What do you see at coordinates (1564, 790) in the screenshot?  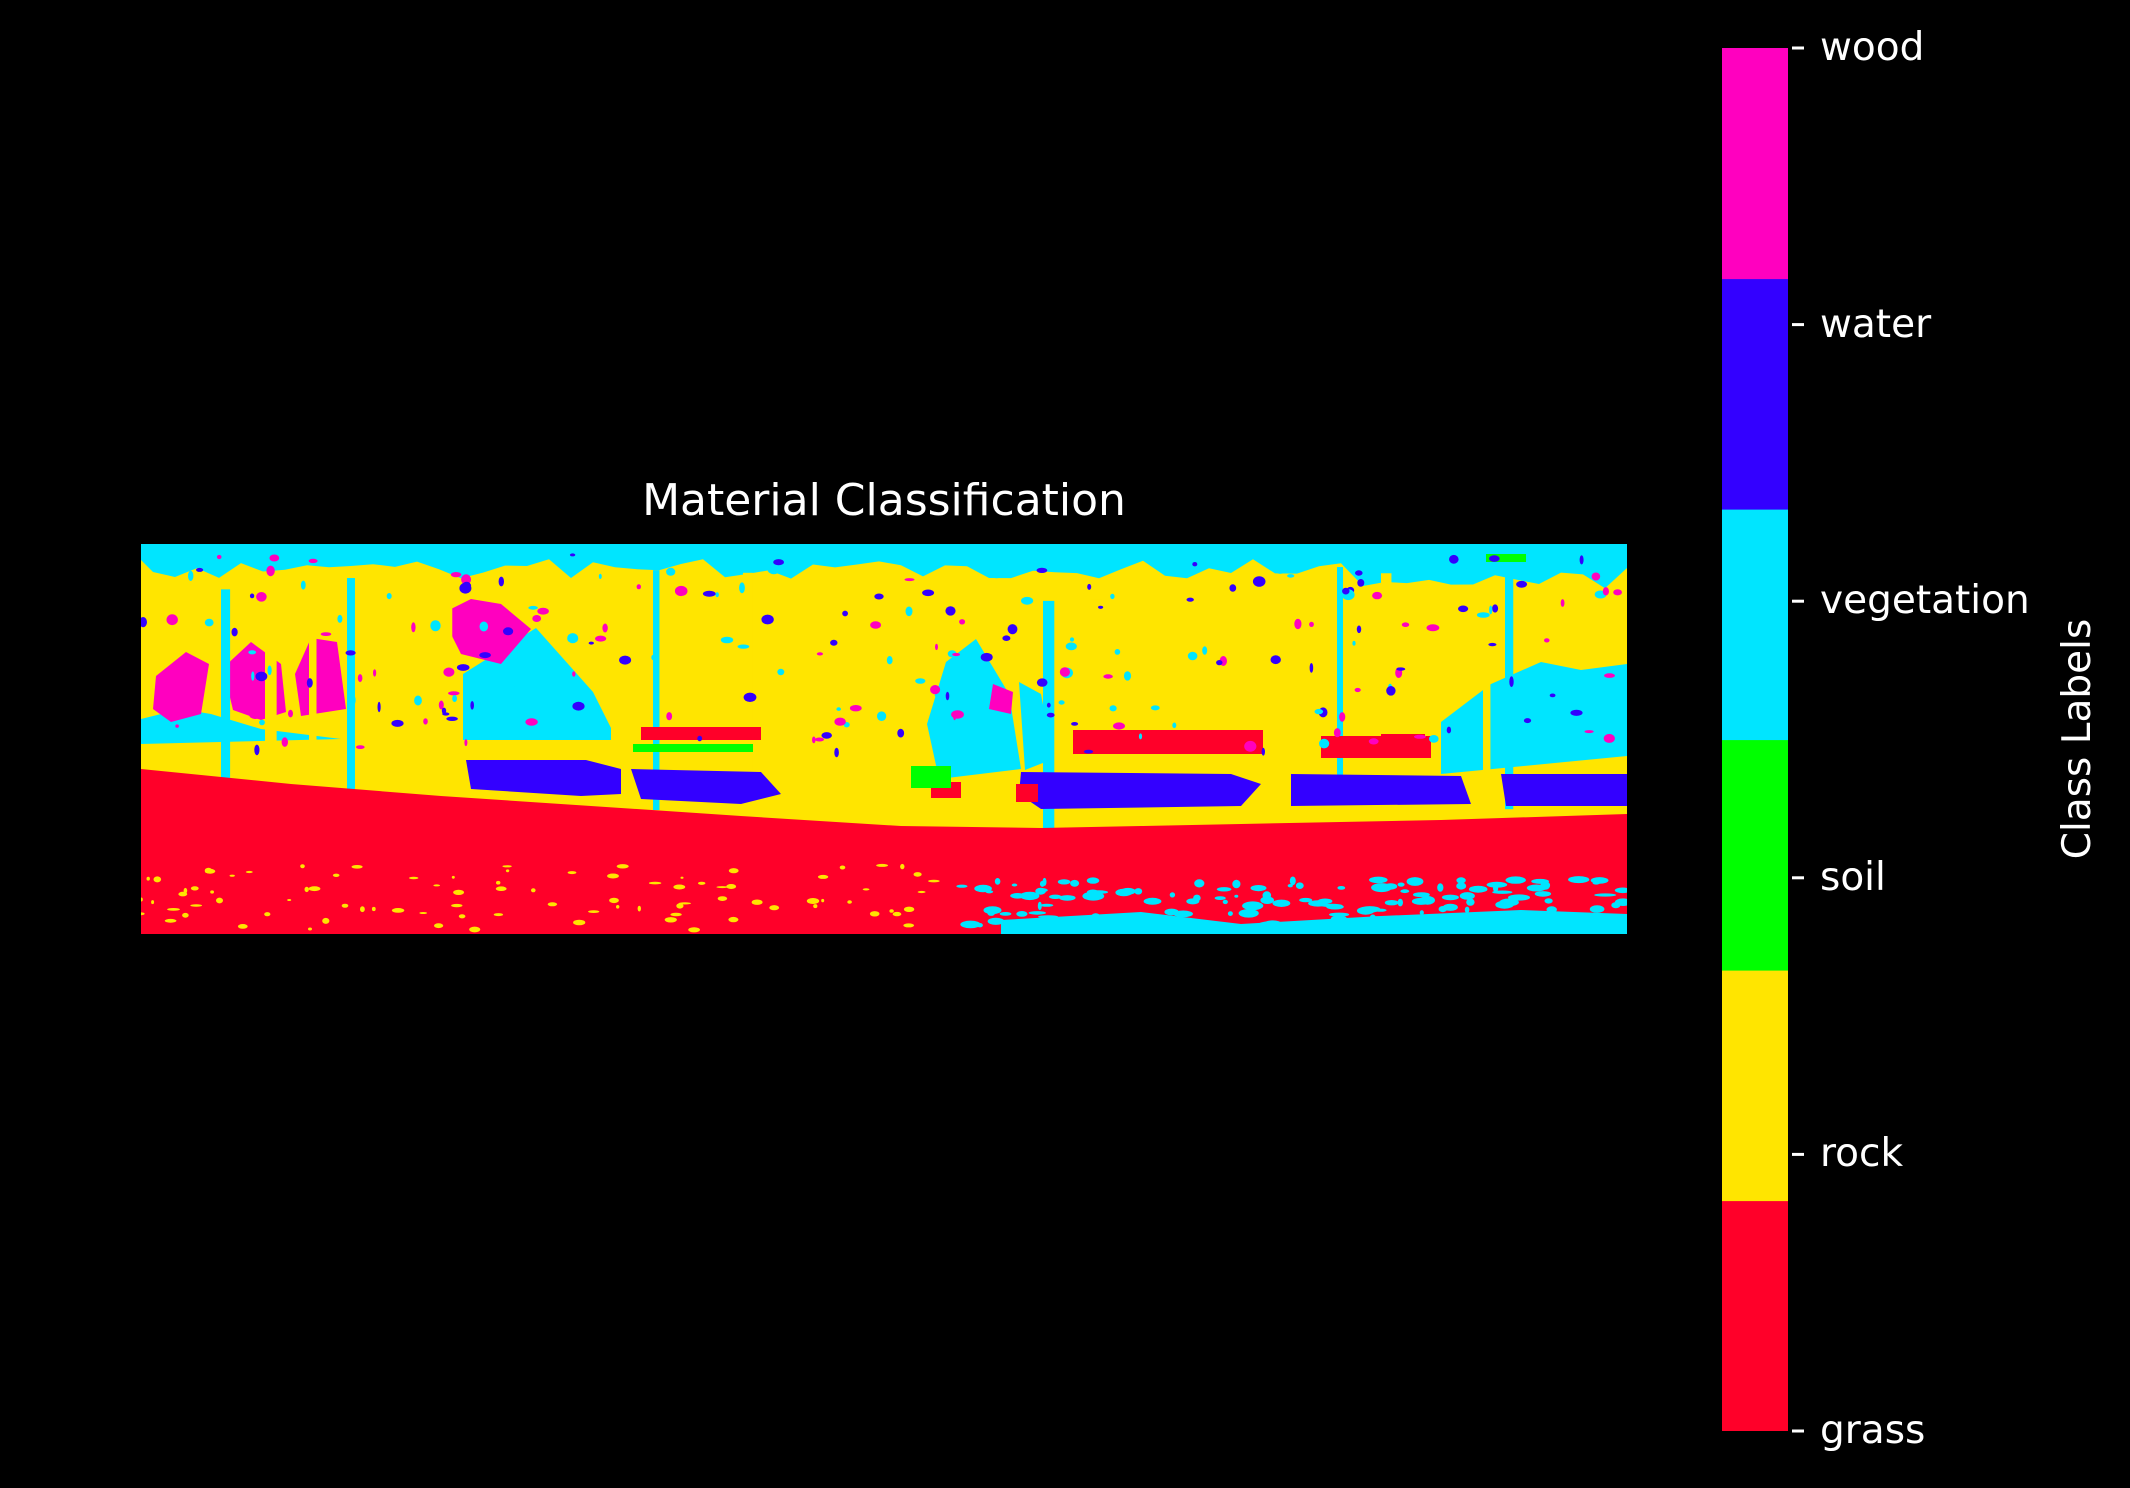 I see `region-water-right` at bounding box center [1564, 790].